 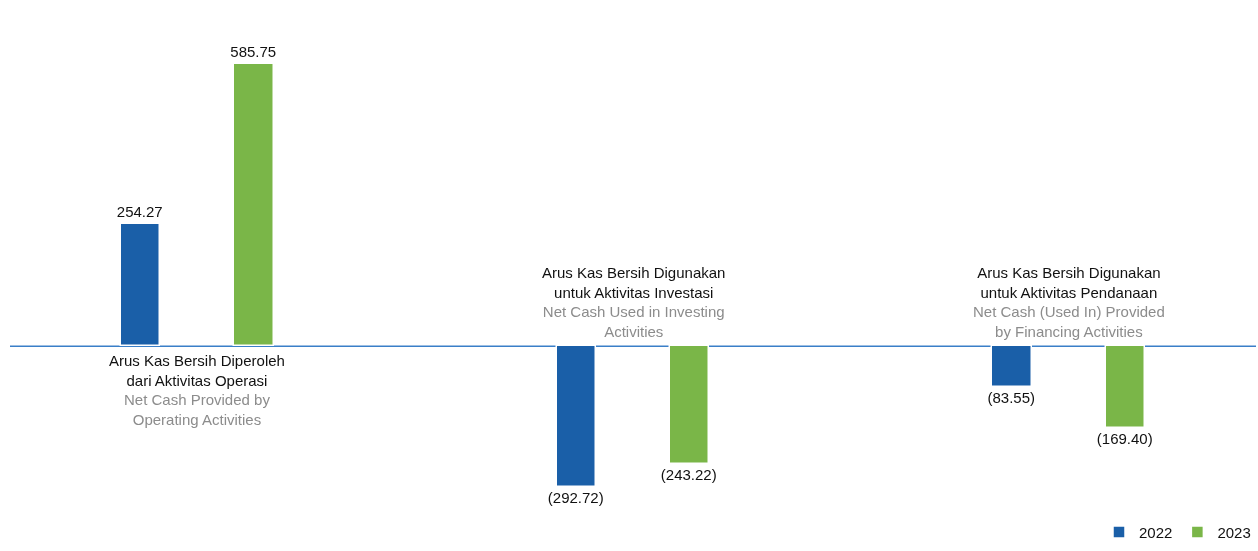 What do you see at coordinates (633, 321) in the screenshot?
I see `annotation: Net Cash Used in Investing Activities` at bounding box center [633, 321].